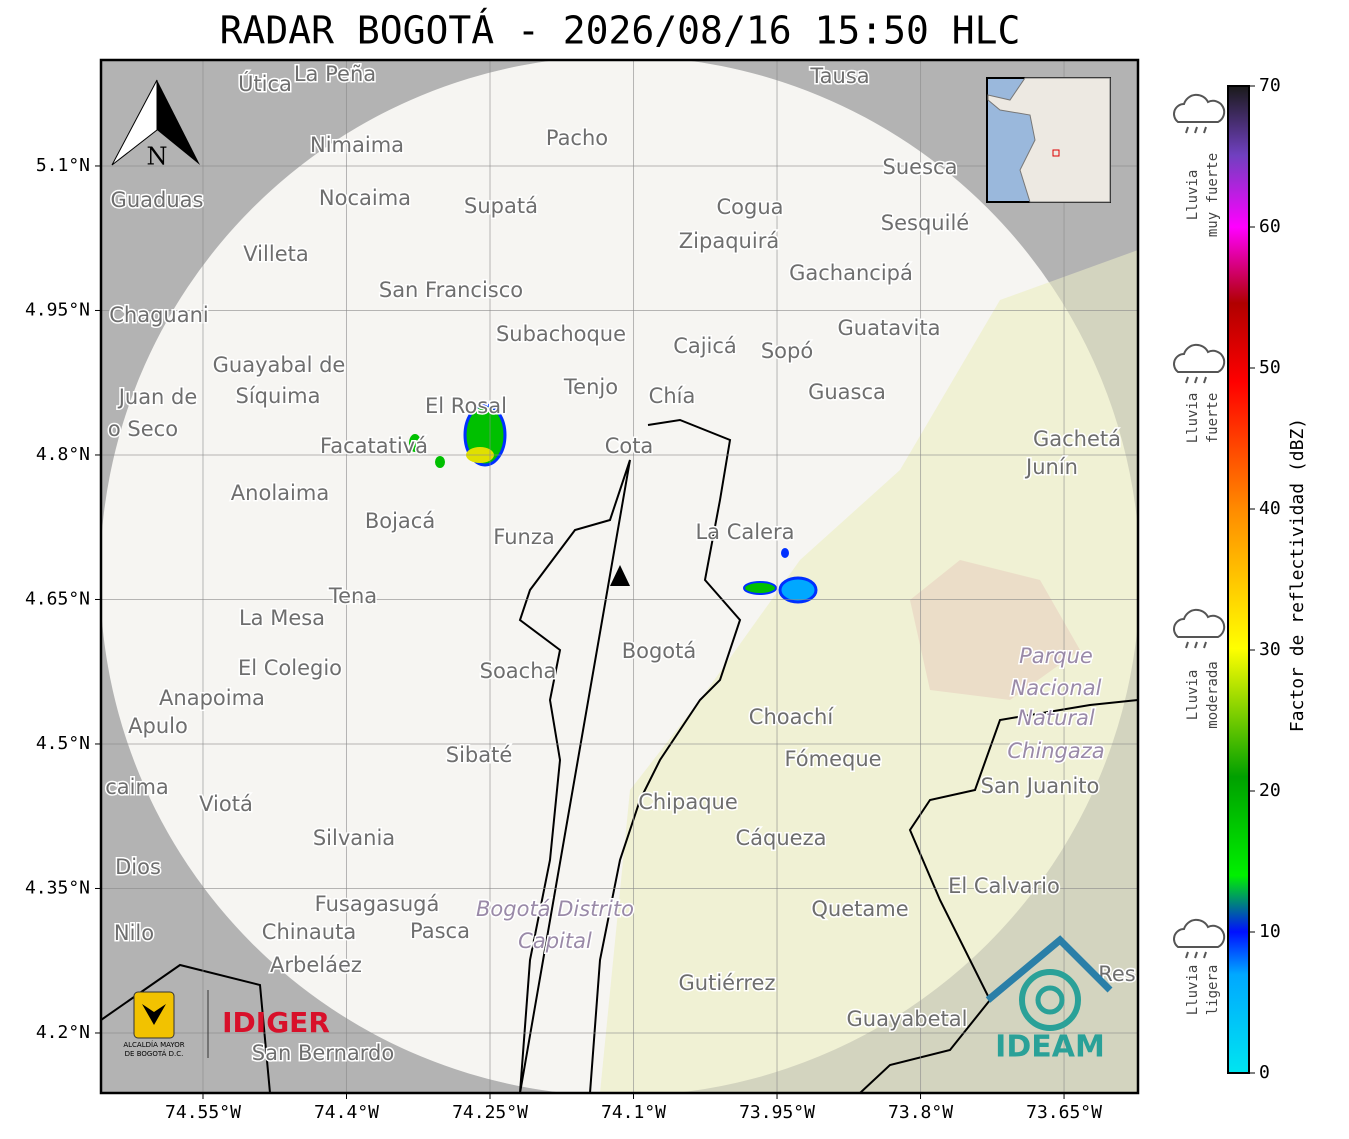  What do you see at coordinates (787, 351) in the screenshot?
I see `place-label: Sopó` at bounding box center [787, 351].